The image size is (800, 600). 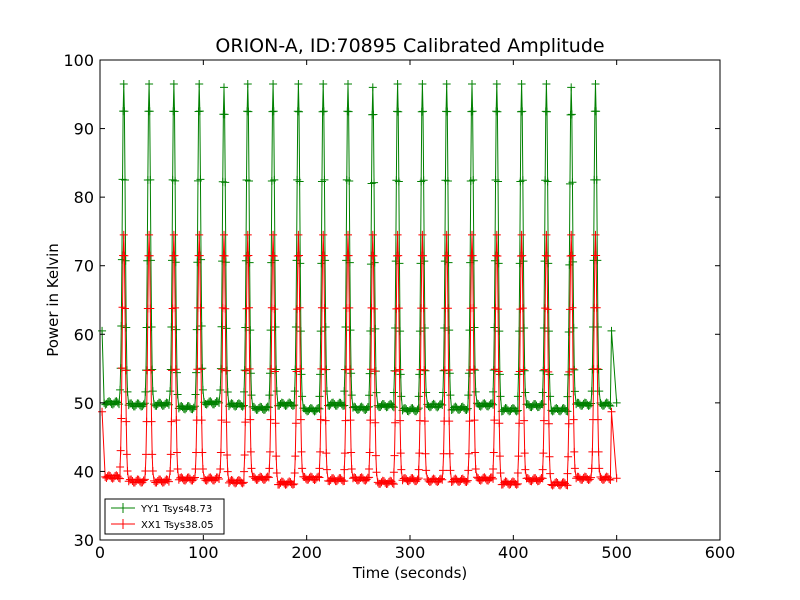 I want to click on legend: YY1 Tsys48.73 XX1 Tsys38.05, so click(x=164, y=516).